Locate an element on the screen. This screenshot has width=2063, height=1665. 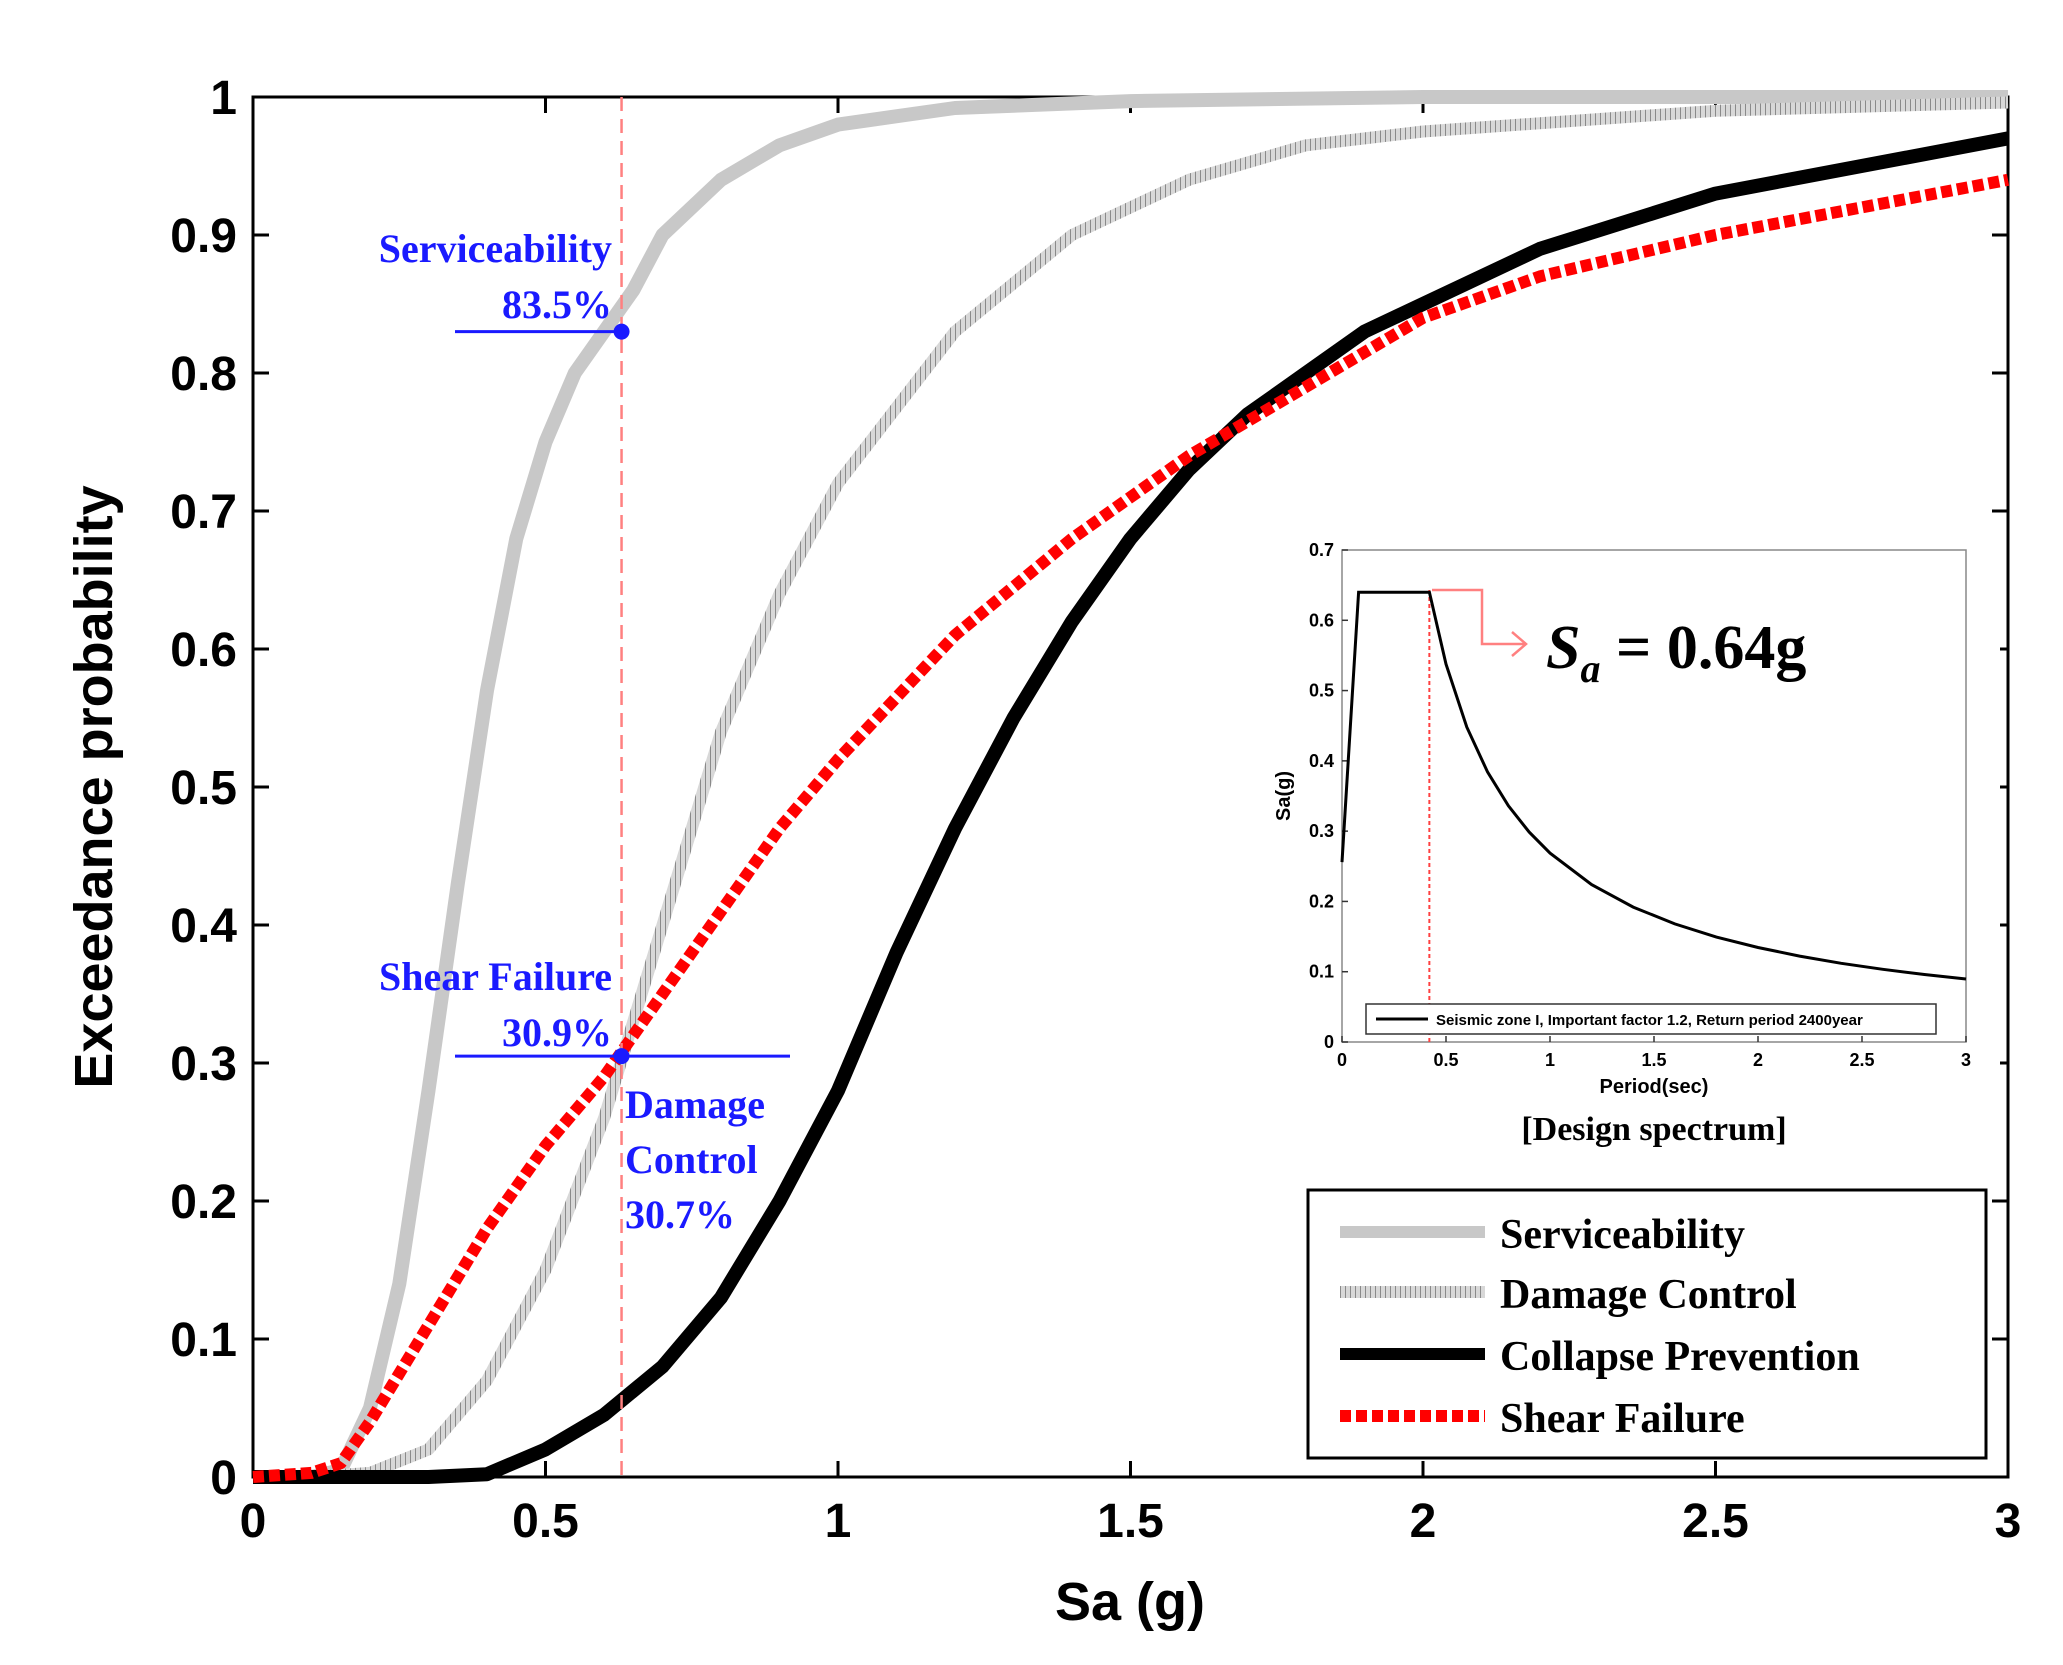
annotation-damage-line1: Damage is located at coordinates (695, 1104).